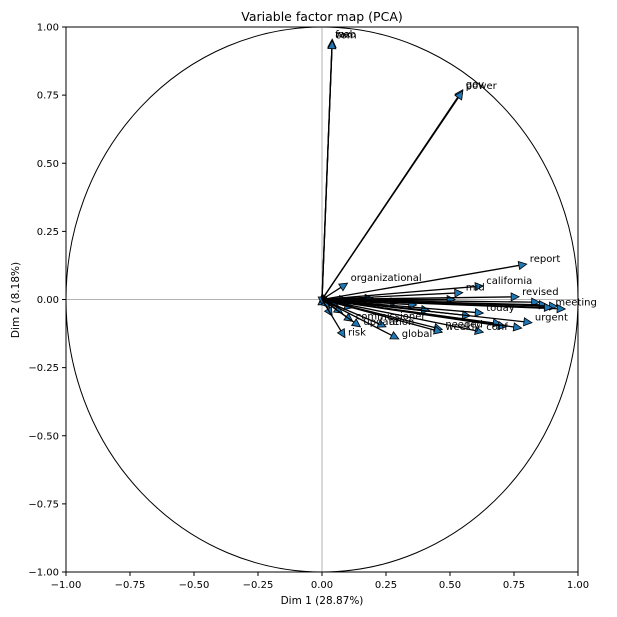 The height and width of the screenshot is (617, 617). I want to click on y-tick-label: −0.25, so click(43, 368).